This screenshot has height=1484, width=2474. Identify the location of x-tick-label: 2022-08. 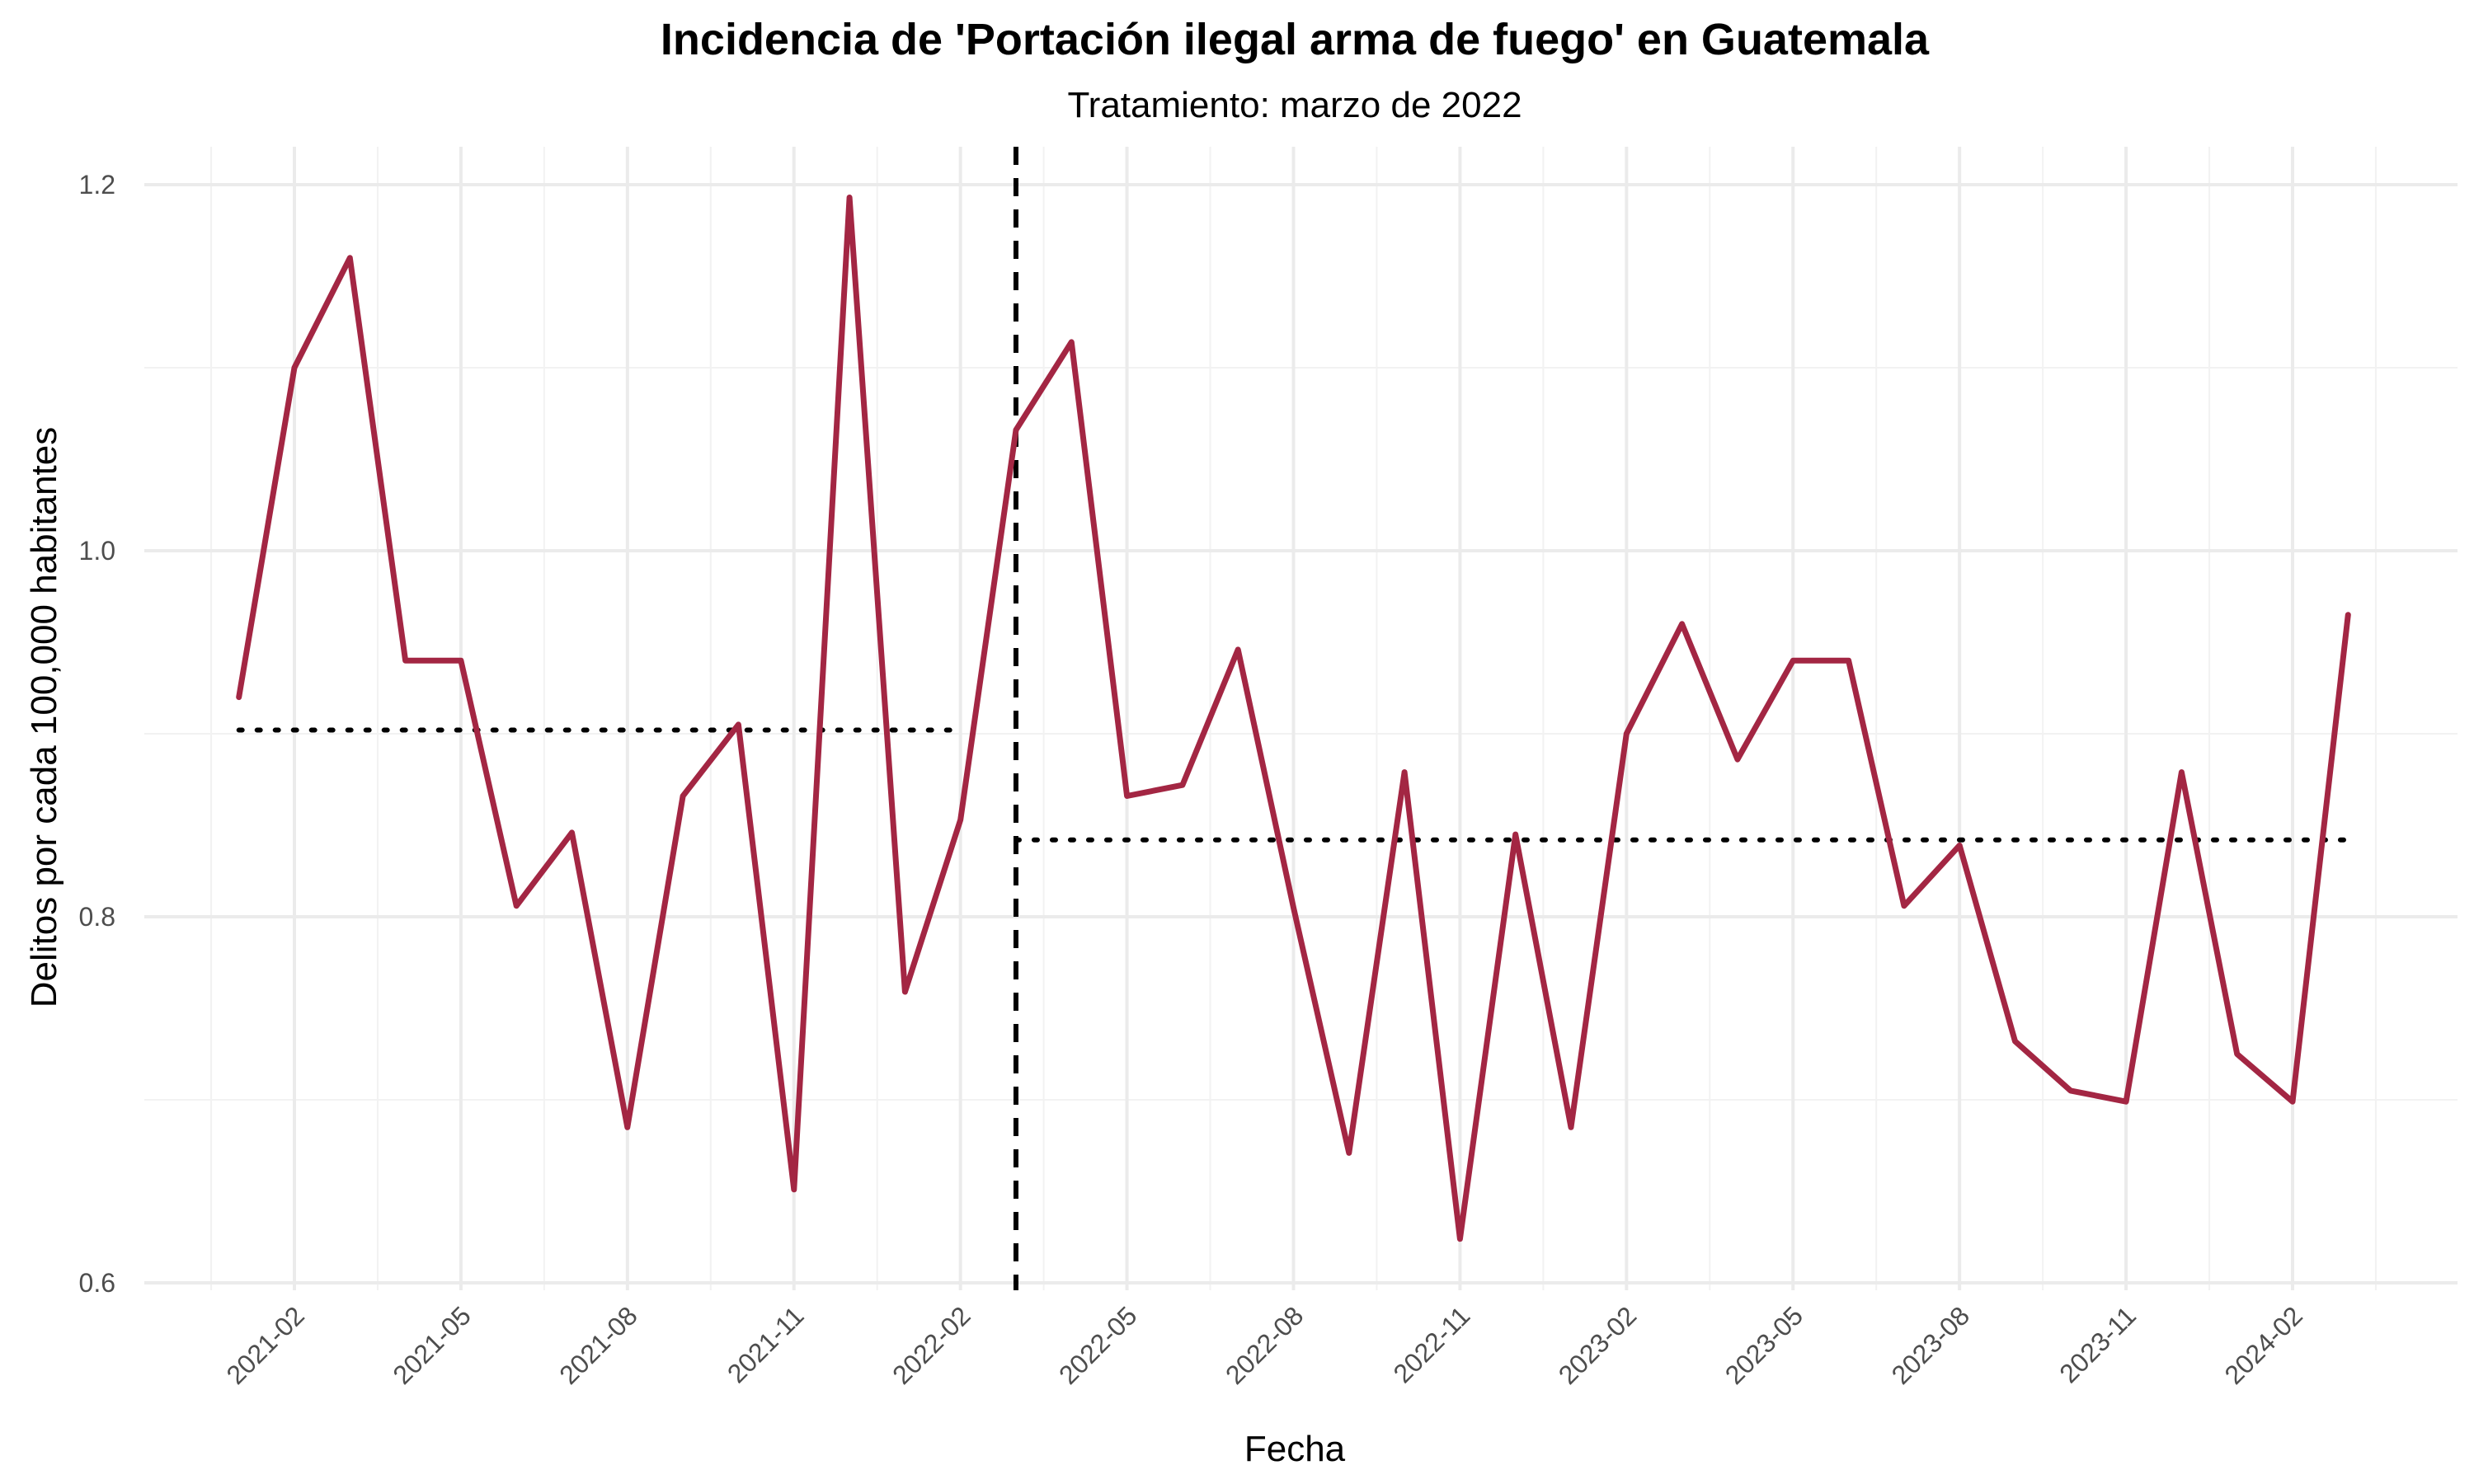
(1264, 1344).